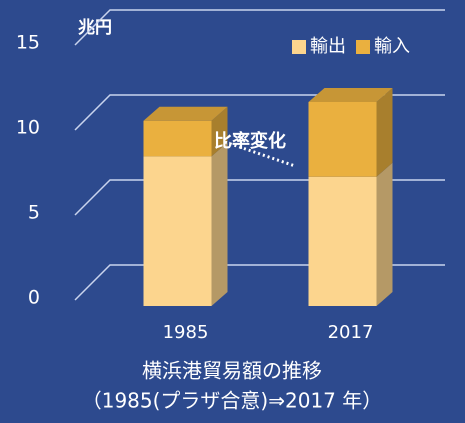 The width and height of the screenshot is (465, 423). I want to click on y-tick-label: 0, so click(34, 298).